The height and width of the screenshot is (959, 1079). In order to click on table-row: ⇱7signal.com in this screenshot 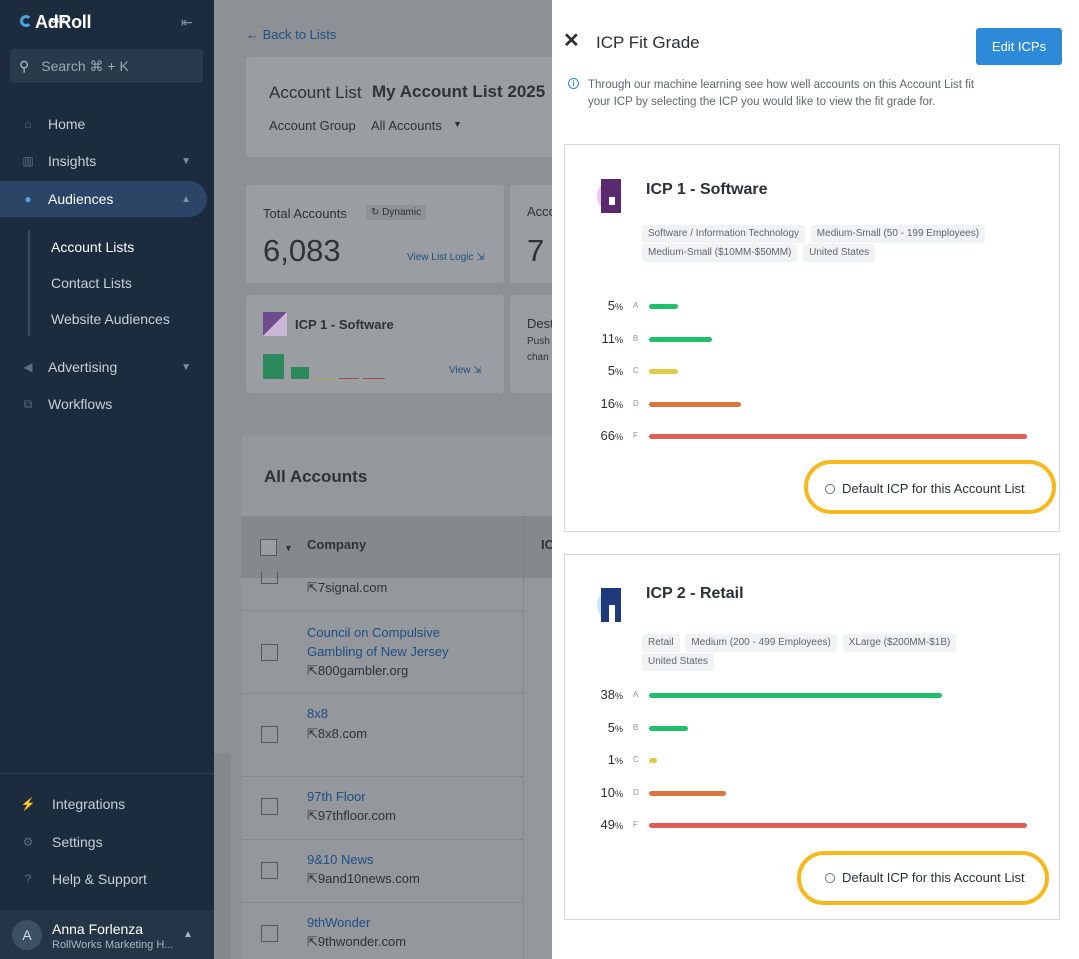, I will do `click(396, 591)`.